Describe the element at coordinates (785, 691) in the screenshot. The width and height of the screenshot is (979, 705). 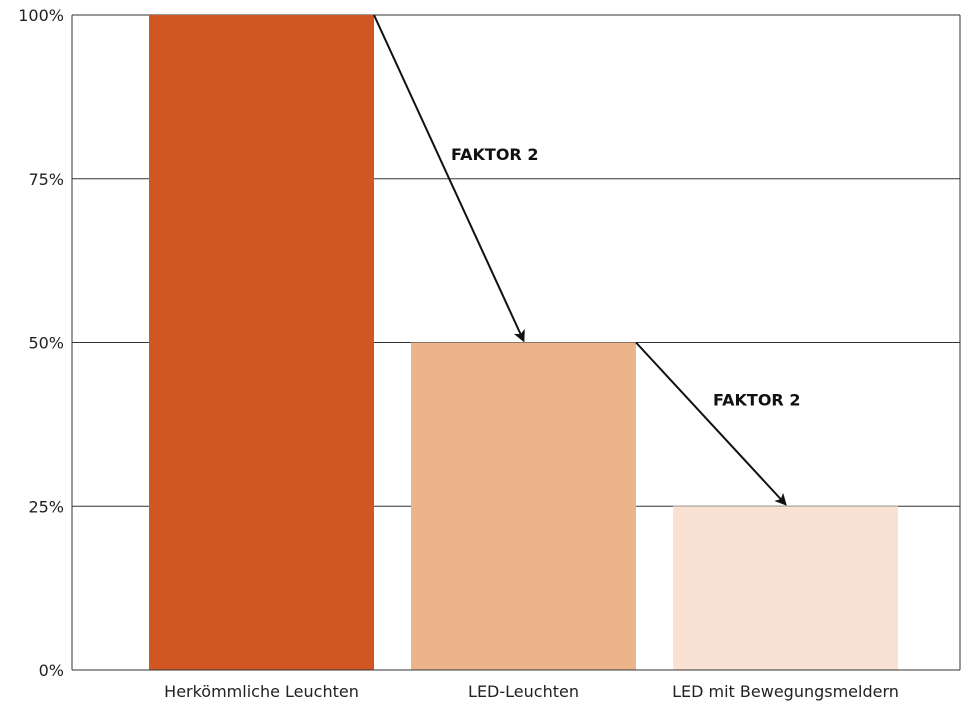
I see `x-tick-label: LED mit Bewegungsmeldern` at that location.